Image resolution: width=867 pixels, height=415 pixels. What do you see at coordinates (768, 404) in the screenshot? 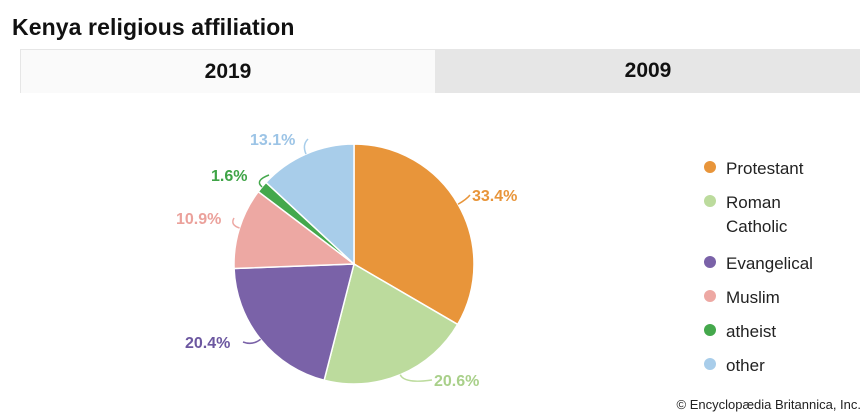
I see `copyright-credit: © Encyclopædia Britannica, Inc.` at bounding box center [768, 404].